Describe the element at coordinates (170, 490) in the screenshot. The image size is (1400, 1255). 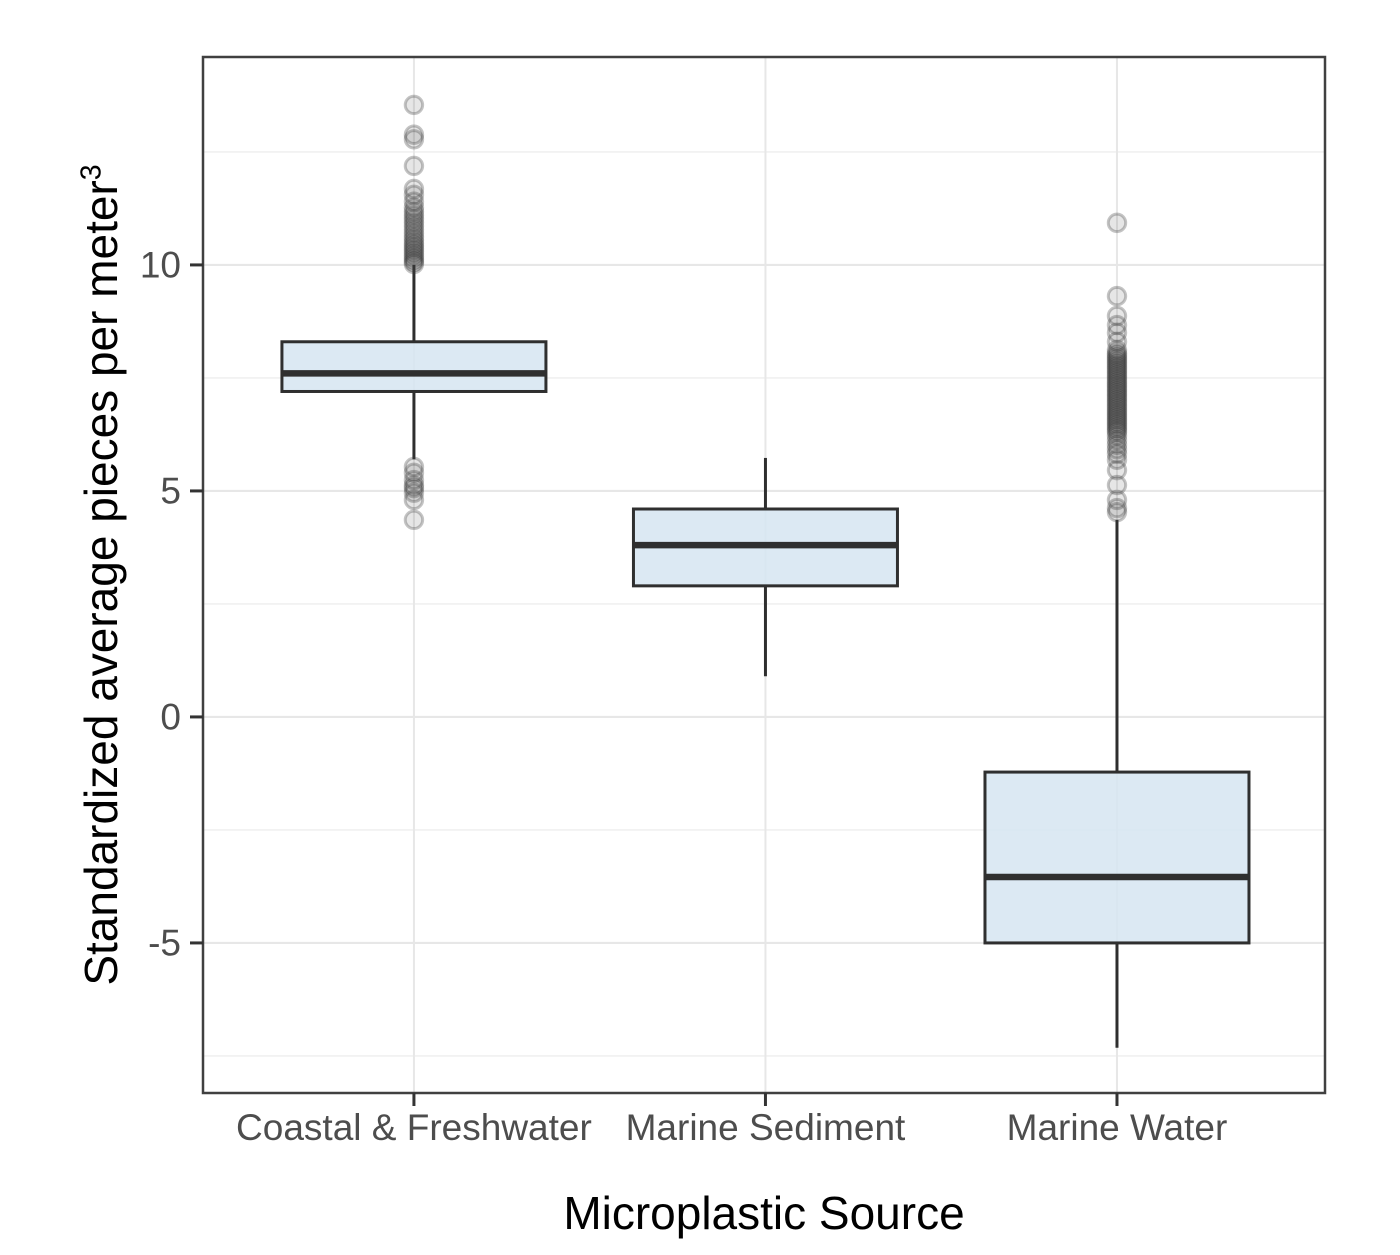
I see `y-tick-label: 5` at that location.